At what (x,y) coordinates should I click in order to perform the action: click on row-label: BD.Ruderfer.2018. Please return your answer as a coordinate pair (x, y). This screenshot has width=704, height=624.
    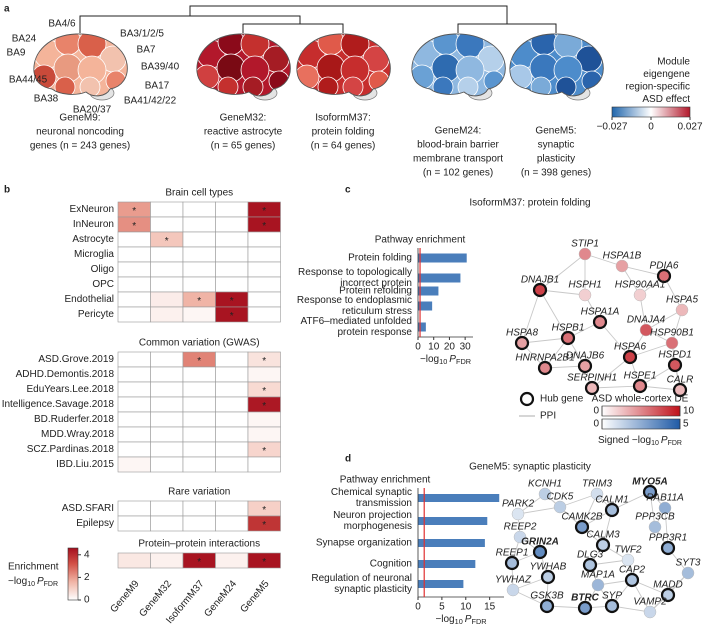
    Looking at the image, I should click on (74, 419).